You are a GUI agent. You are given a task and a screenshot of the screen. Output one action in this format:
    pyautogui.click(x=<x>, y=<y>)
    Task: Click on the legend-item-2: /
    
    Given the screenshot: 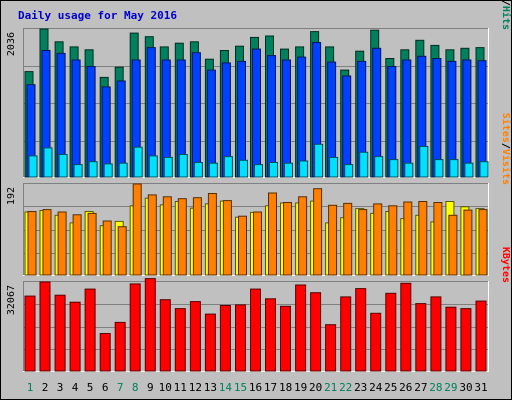 What is the action you would take?
    pyautogui.click(x=505, y=146)
    